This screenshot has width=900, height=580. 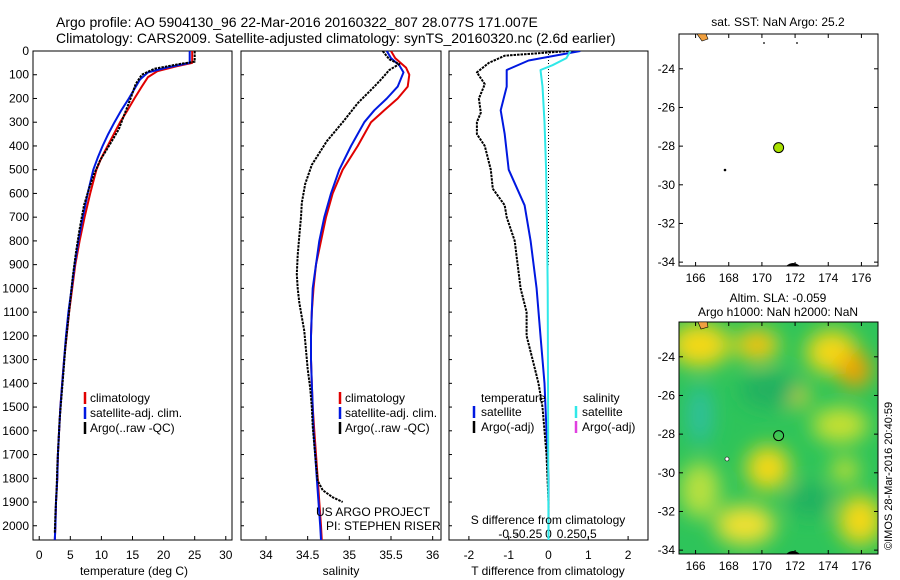 I want to click on y-tick-label: 1100, so click(x=16, y=312).